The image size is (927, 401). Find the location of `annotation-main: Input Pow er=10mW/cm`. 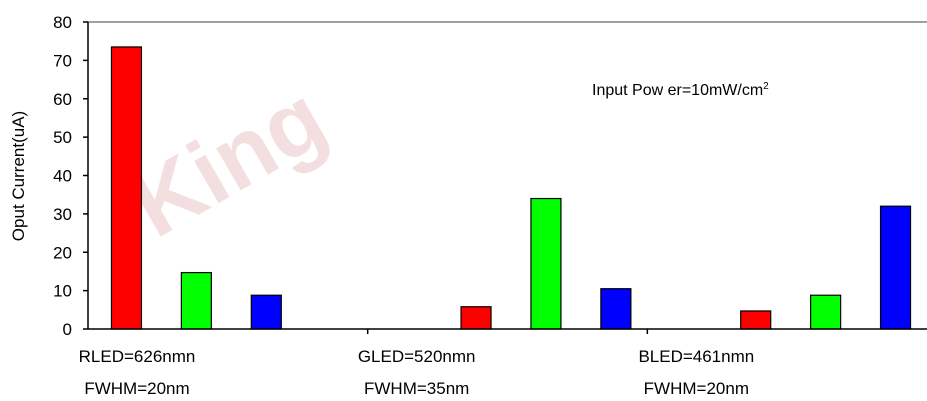

annotation-main: Input Pow er=10mW/cm is located at coordinates (677, 90).